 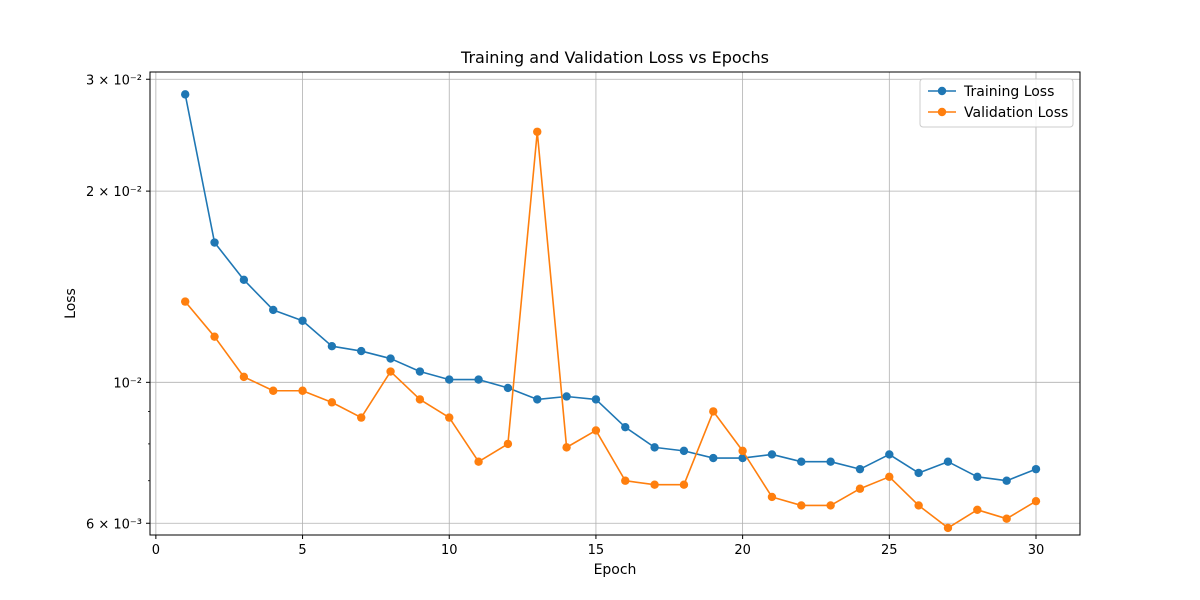 I want to click on x-axis-label: Epoch, so click(x=615, y=570).